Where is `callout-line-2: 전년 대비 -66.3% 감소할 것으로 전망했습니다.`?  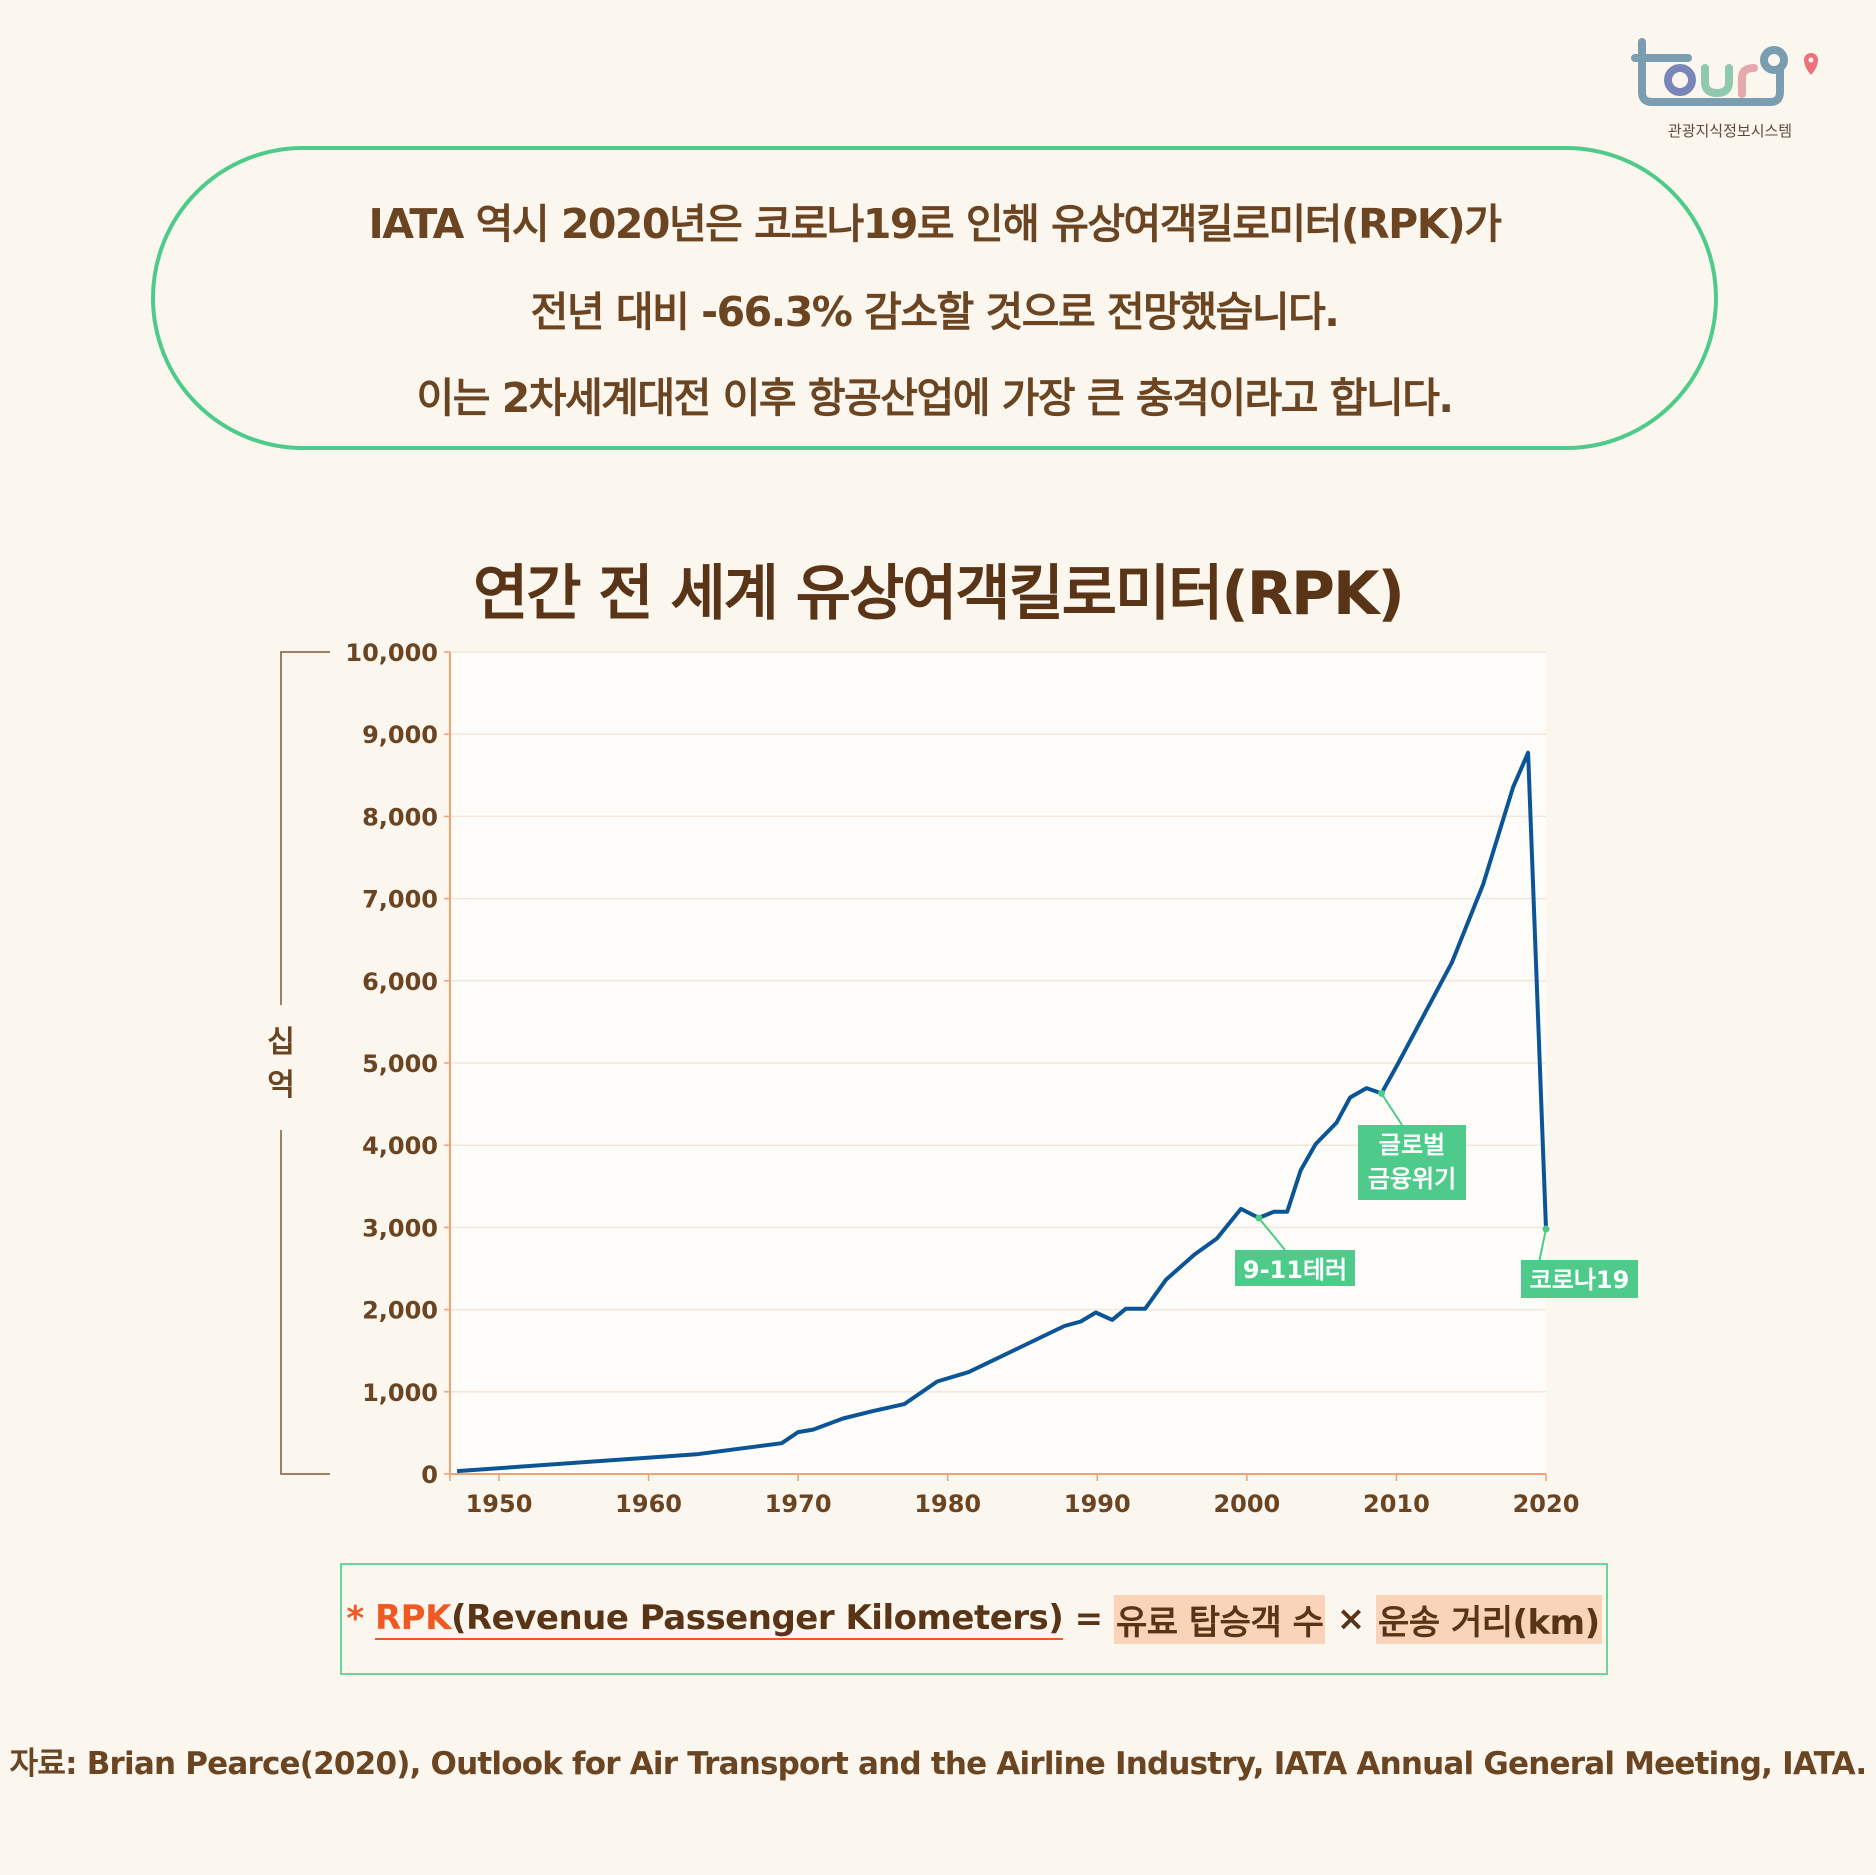
callout-line-2: 전년 대비 -66.3% 감소할 것으로 전망했습니다. is located at coordinates (935, 312).